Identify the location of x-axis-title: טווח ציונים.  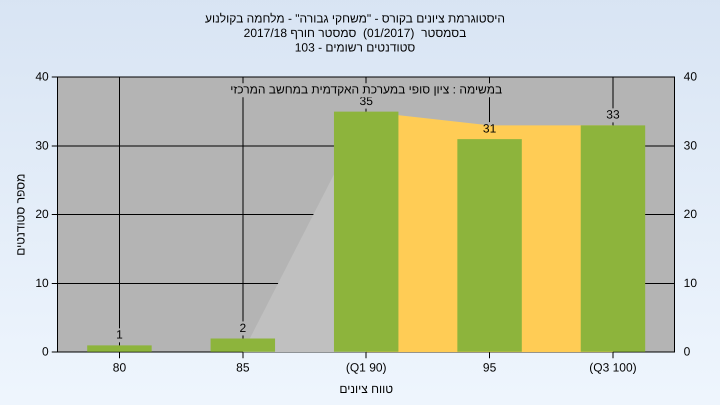
(366, 389).